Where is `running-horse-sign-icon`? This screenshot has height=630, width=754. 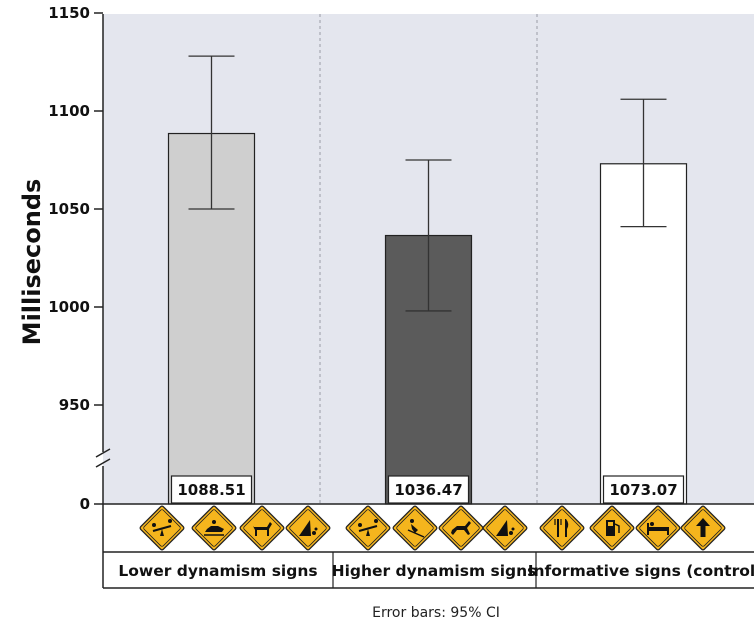 running-horse-sign-icon is located at coordinates (461, 528).